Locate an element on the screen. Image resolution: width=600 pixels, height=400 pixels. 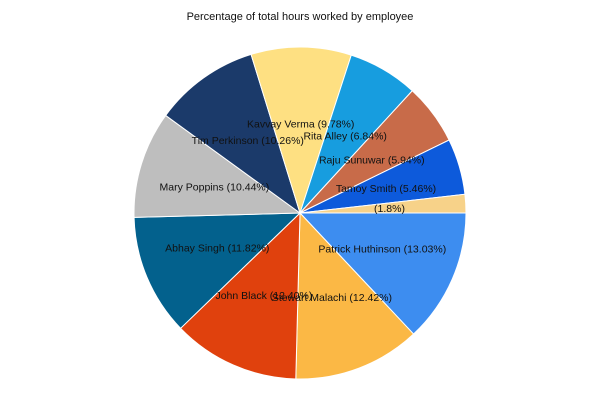
slice-label-9: Tamoy Smith (5.46%) is located at coordinates (386, 189).